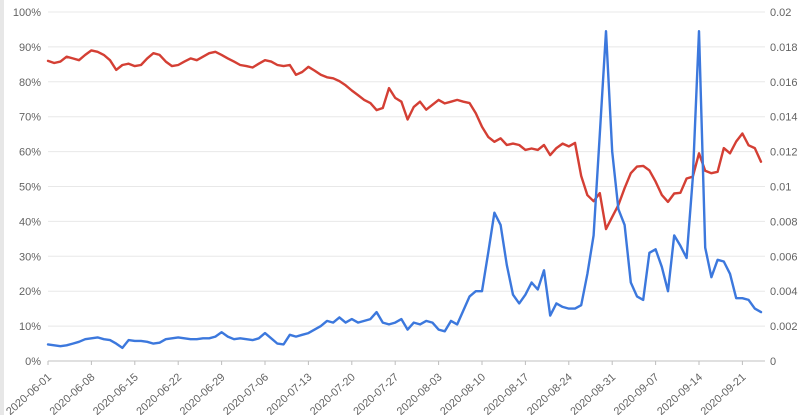 The image size is (800, 415). What do you see at coordinates (33, 362) in the screenshot?
I see `left-axis-tick-label: 0%` at bounding box center [33, 362].